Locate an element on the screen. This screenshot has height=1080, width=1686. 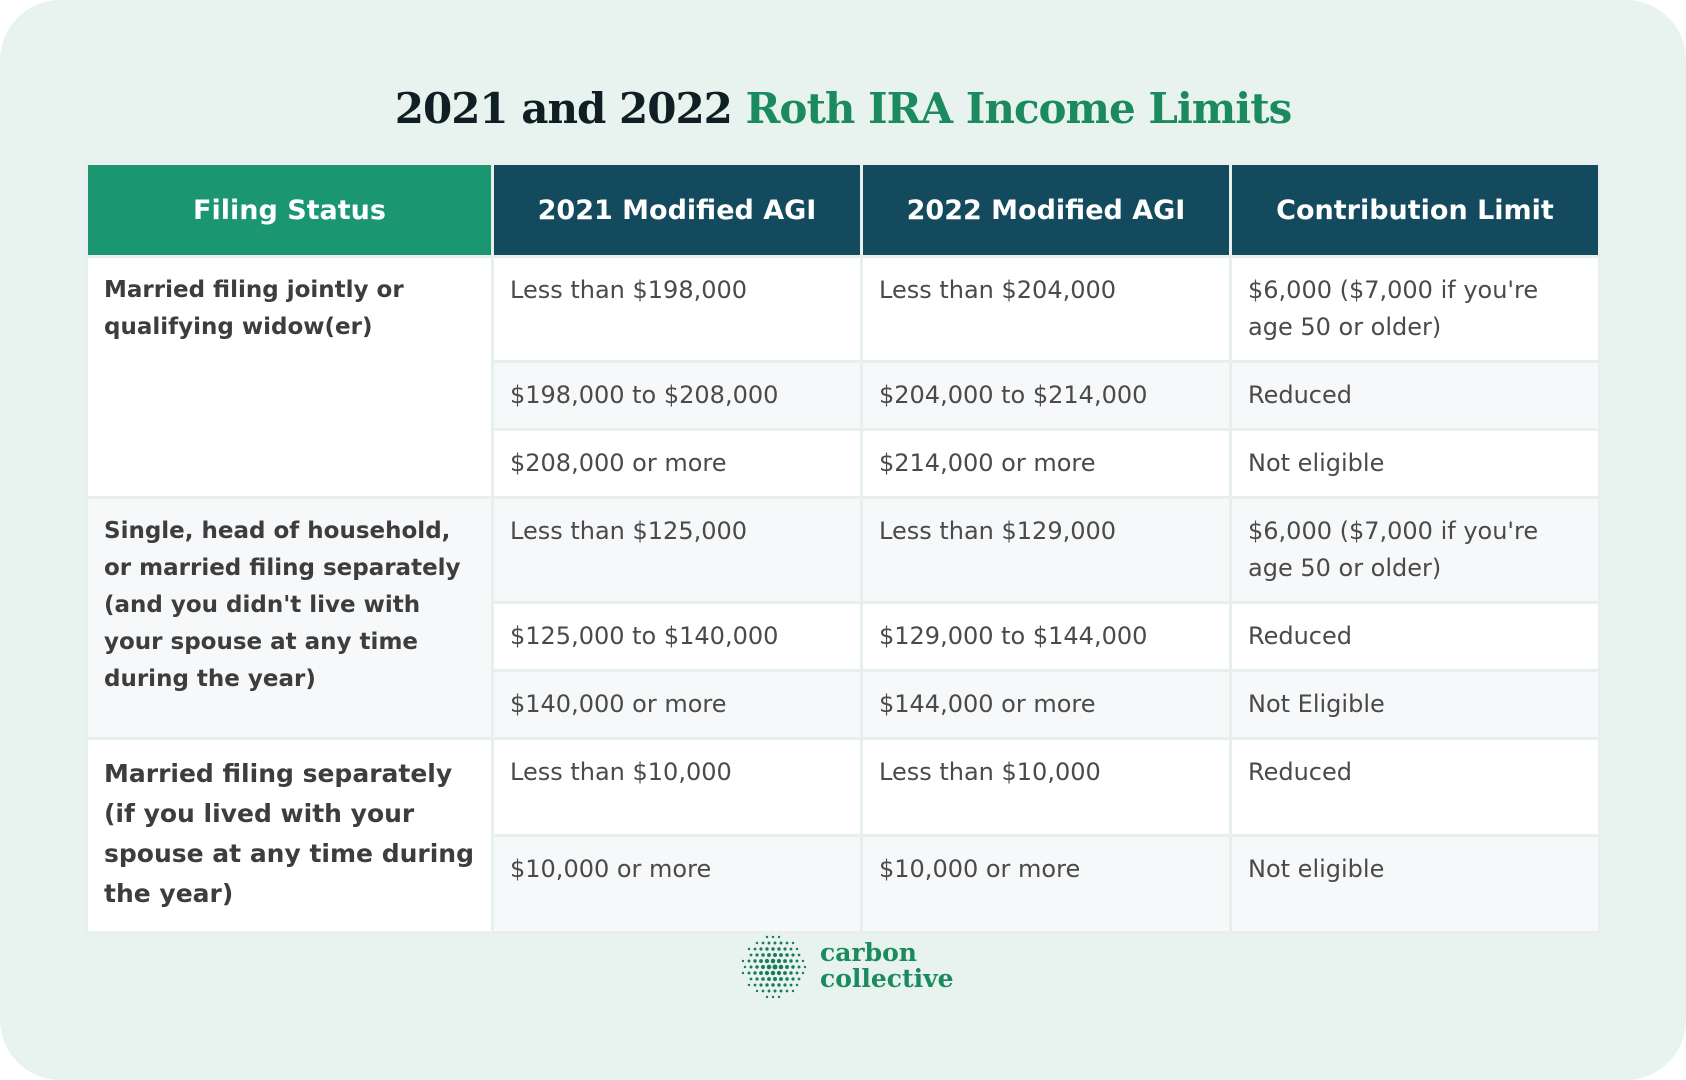
table-cell: $144,000 or more is located at coordinates (1046, 704).